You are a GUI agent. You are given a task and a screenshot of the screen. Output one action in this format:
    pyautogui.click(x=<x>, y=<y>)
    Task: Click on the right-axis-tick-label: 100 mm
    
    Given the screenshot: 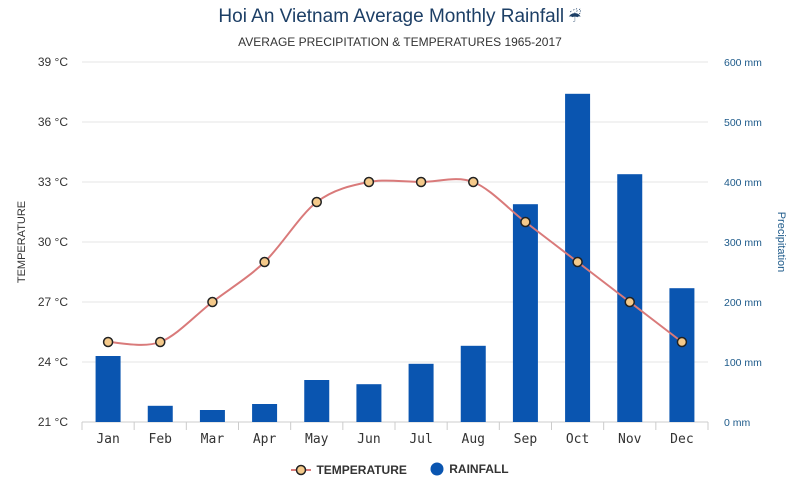 What is the action you would take?
    pyautogui.click(x=743, y=363)
    